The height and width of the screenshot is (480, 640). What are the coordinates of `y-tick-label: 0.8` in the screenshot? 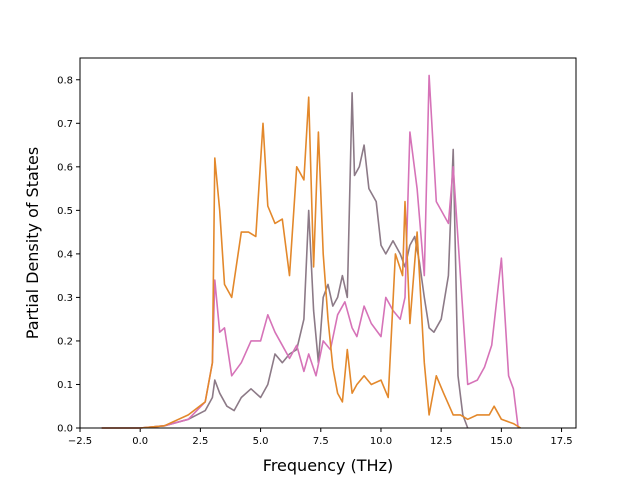 It's located at (65, 80).